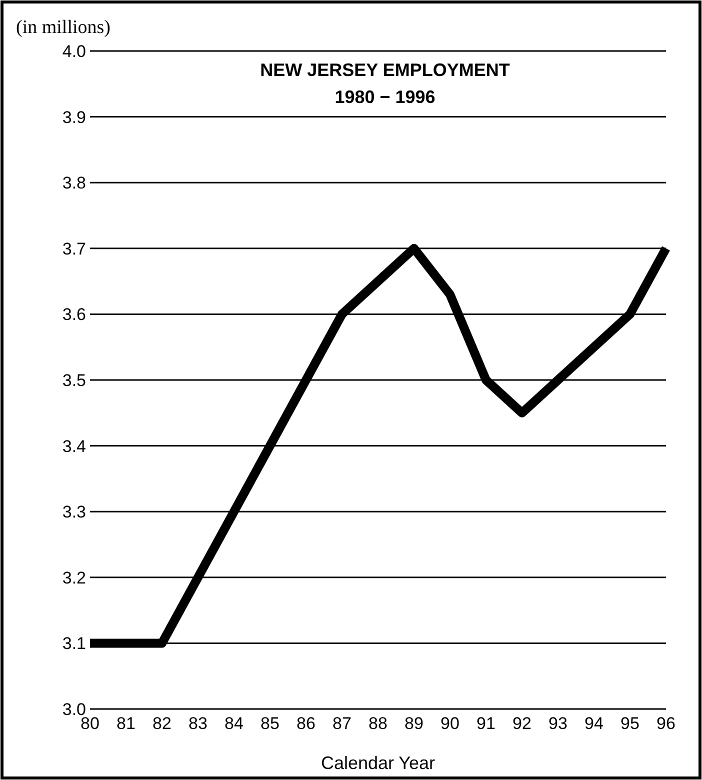 The image size is (702, 780). I want to click on x-tick-label: 95, so click(630, 723).